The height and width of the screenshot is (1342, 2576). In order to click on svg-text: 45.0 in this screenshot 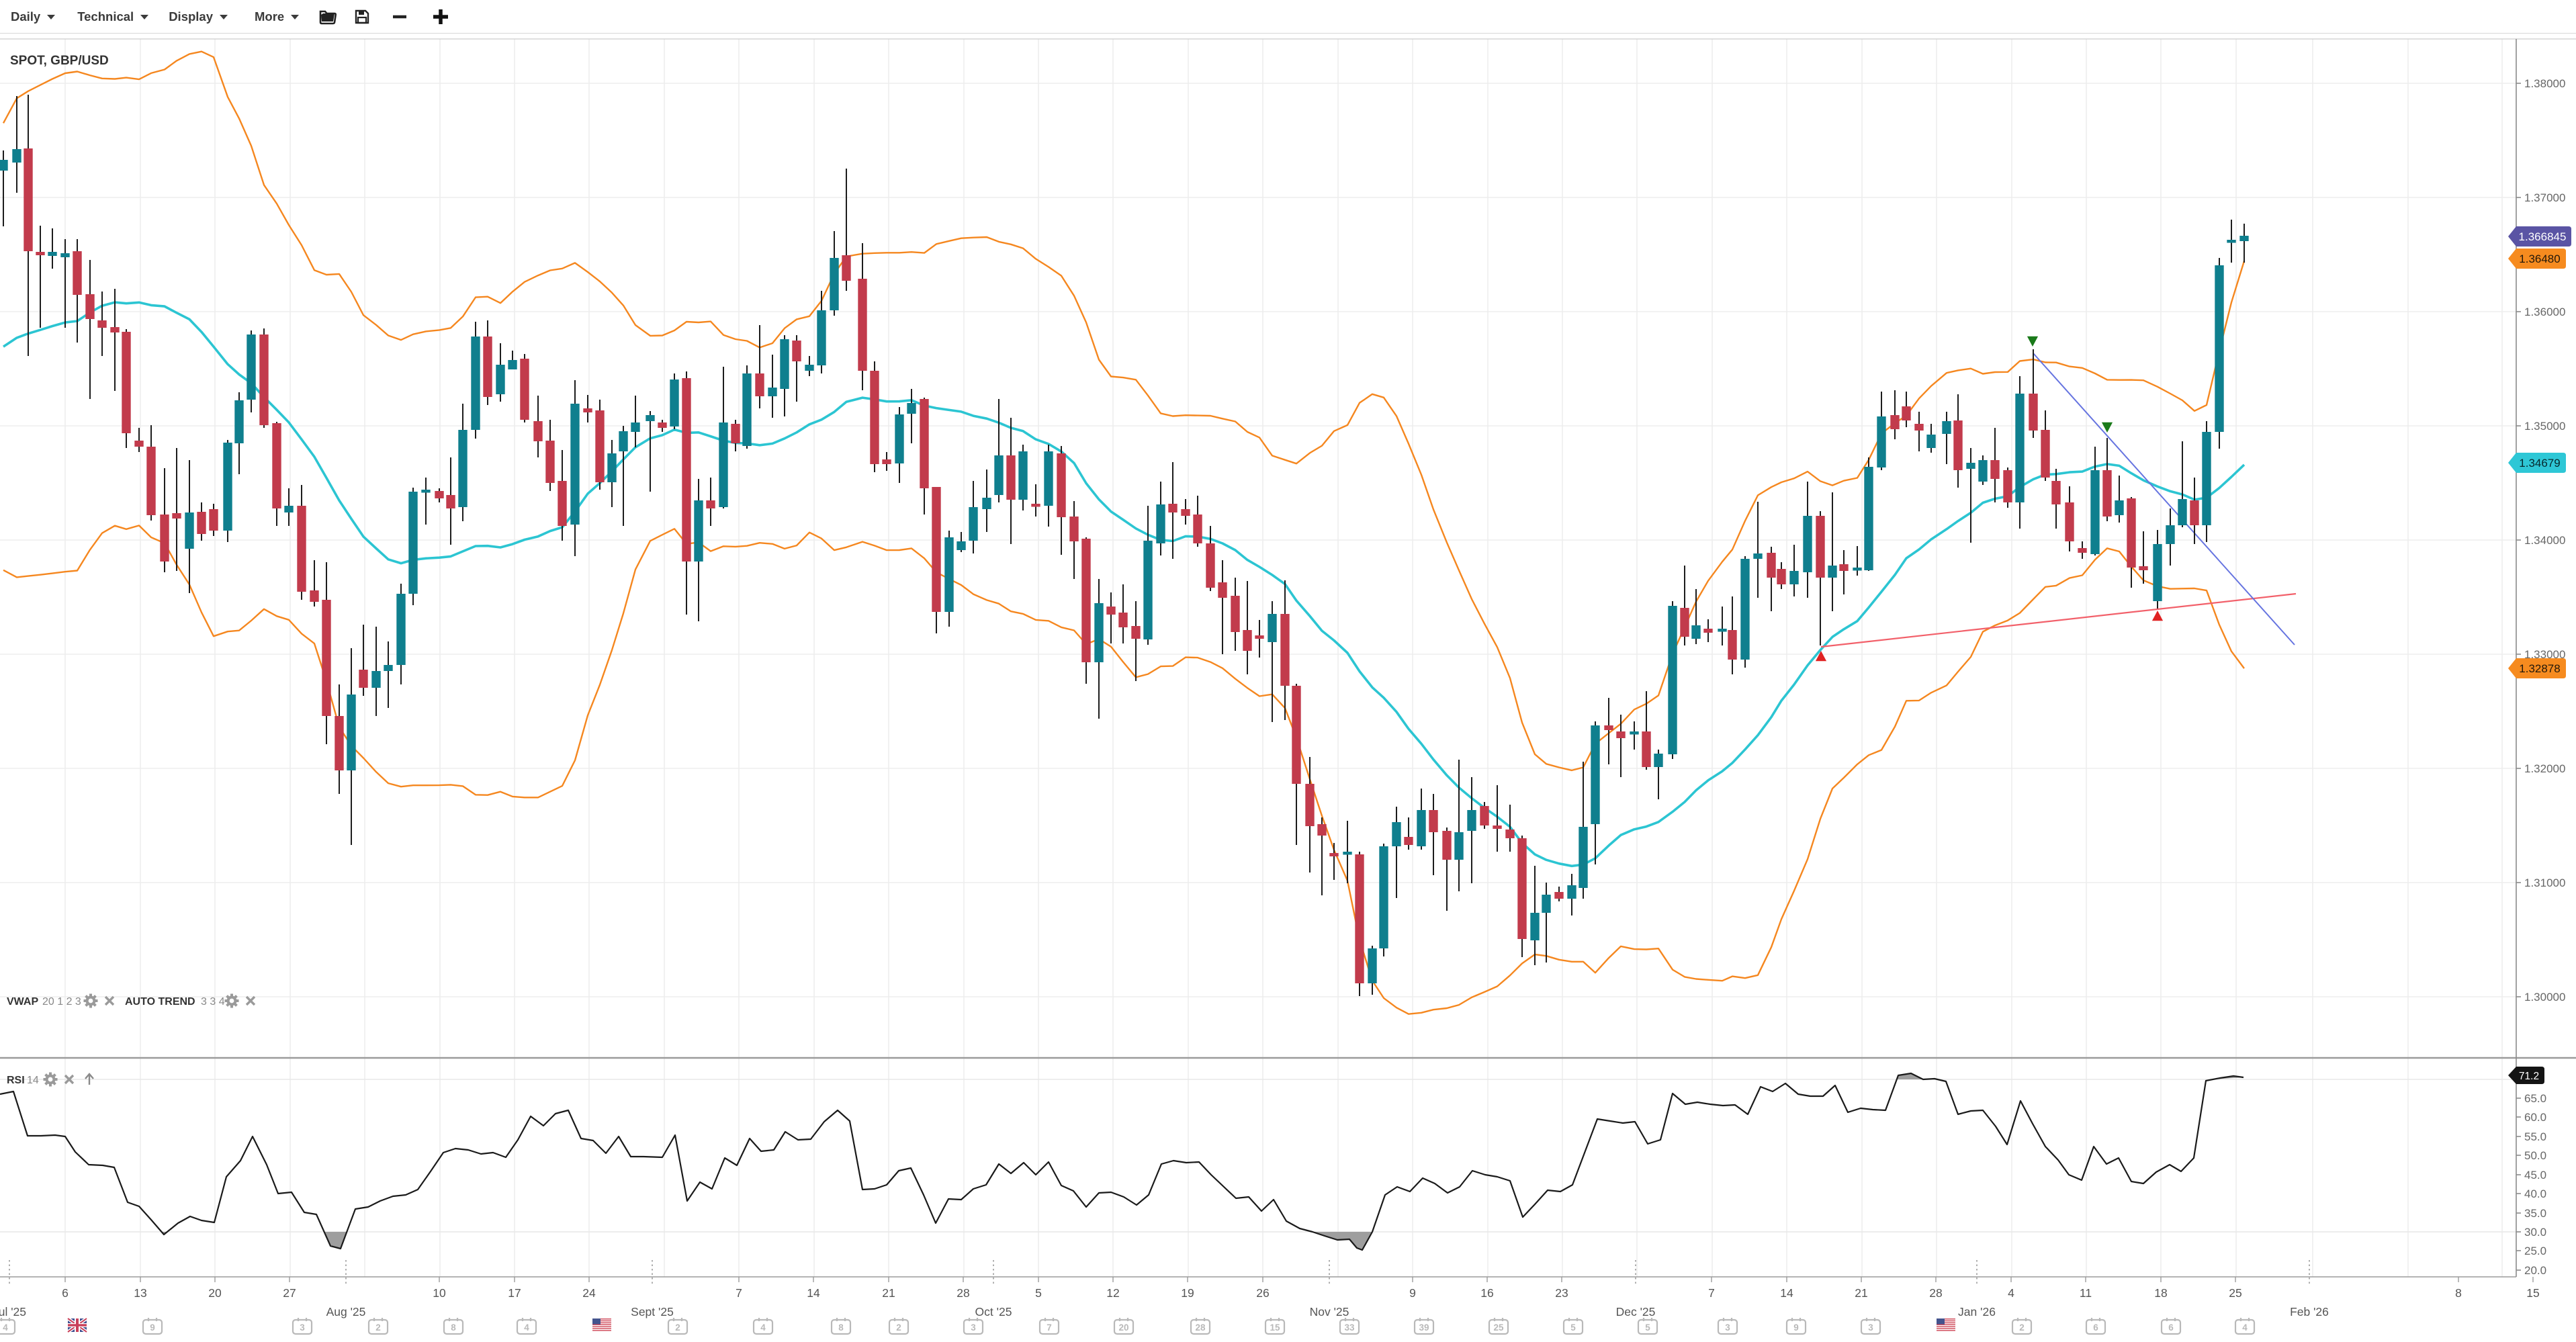, I will do `click(2535, 1175)`.